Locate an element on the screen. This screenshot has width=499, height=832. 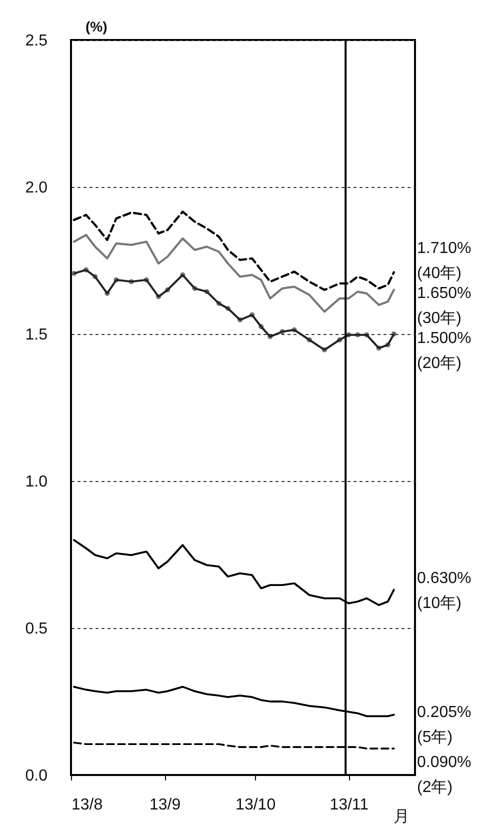
y-tick-label: 1.0 is located at coordinates (36, 482).